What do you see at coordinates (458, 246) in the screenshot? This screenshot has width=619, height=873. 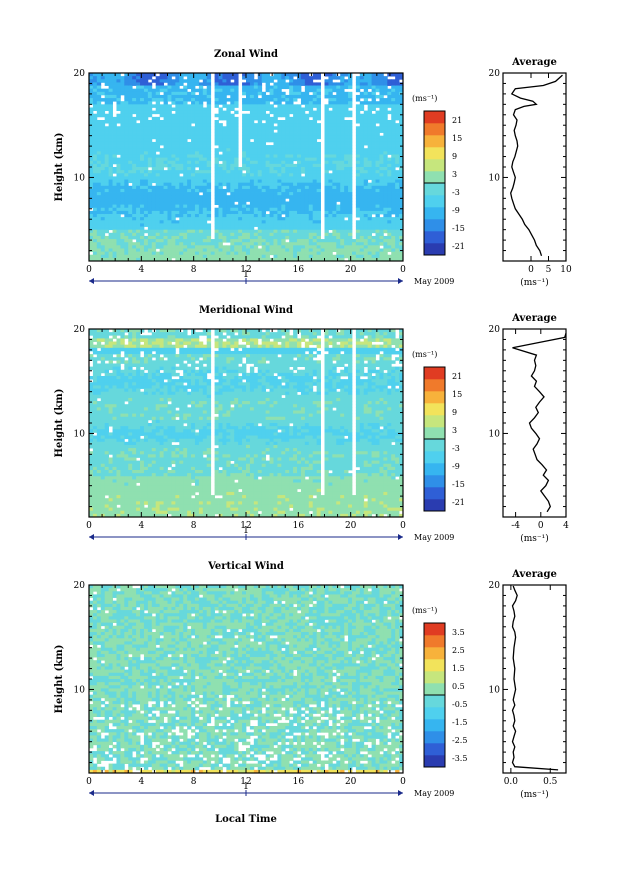 I see `colorbar-tick-label: -21` at bounding box center [458, 246].